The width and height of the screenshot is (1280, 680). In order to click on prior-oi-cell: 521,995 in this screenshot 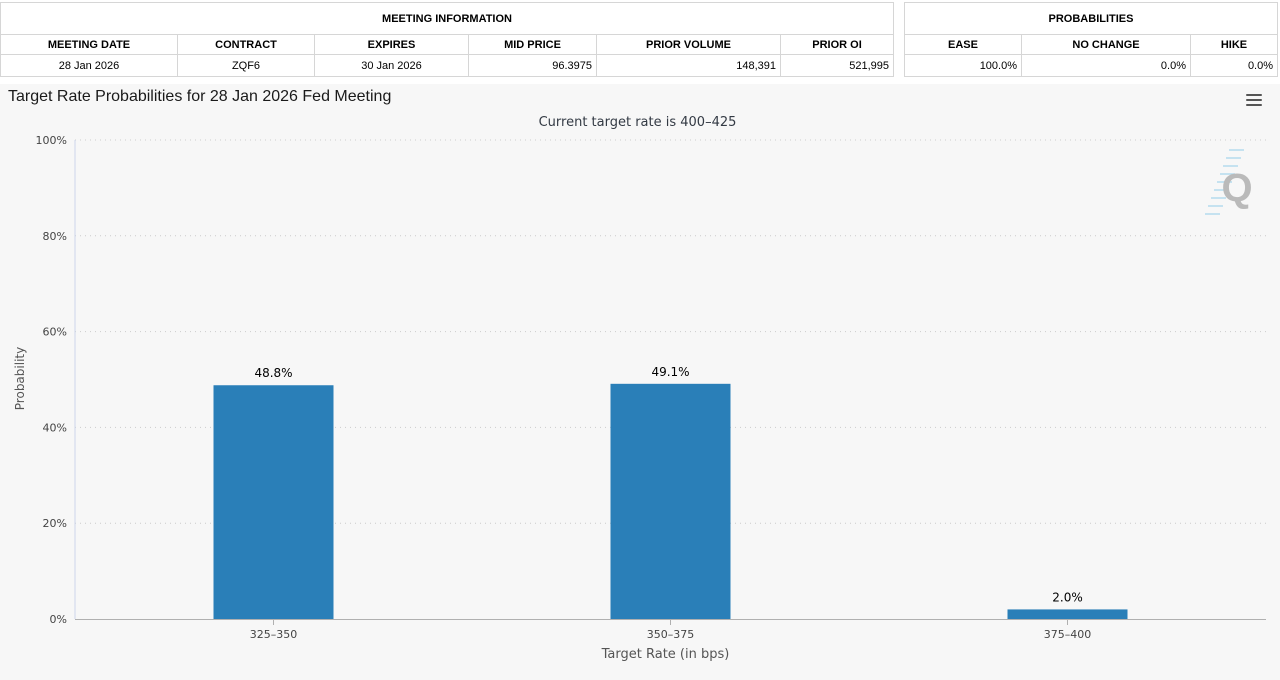, I will do `click(837, 65)`.